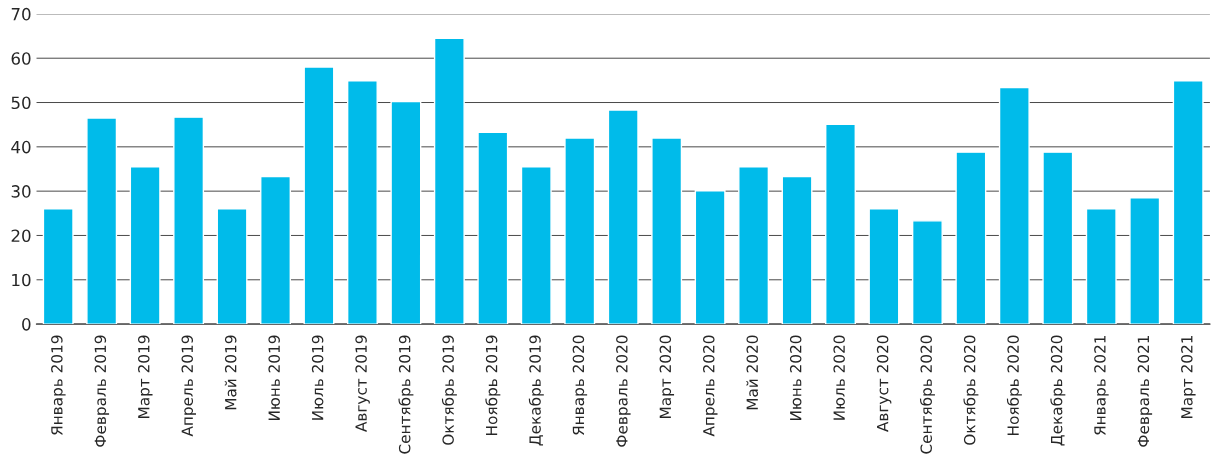 The height and width of the screenshot is (463, 1216). What do you see at coordinates (21, 236) in the screenshot?
I see `y-tick-label: 20` at bounding box center [21, 236].